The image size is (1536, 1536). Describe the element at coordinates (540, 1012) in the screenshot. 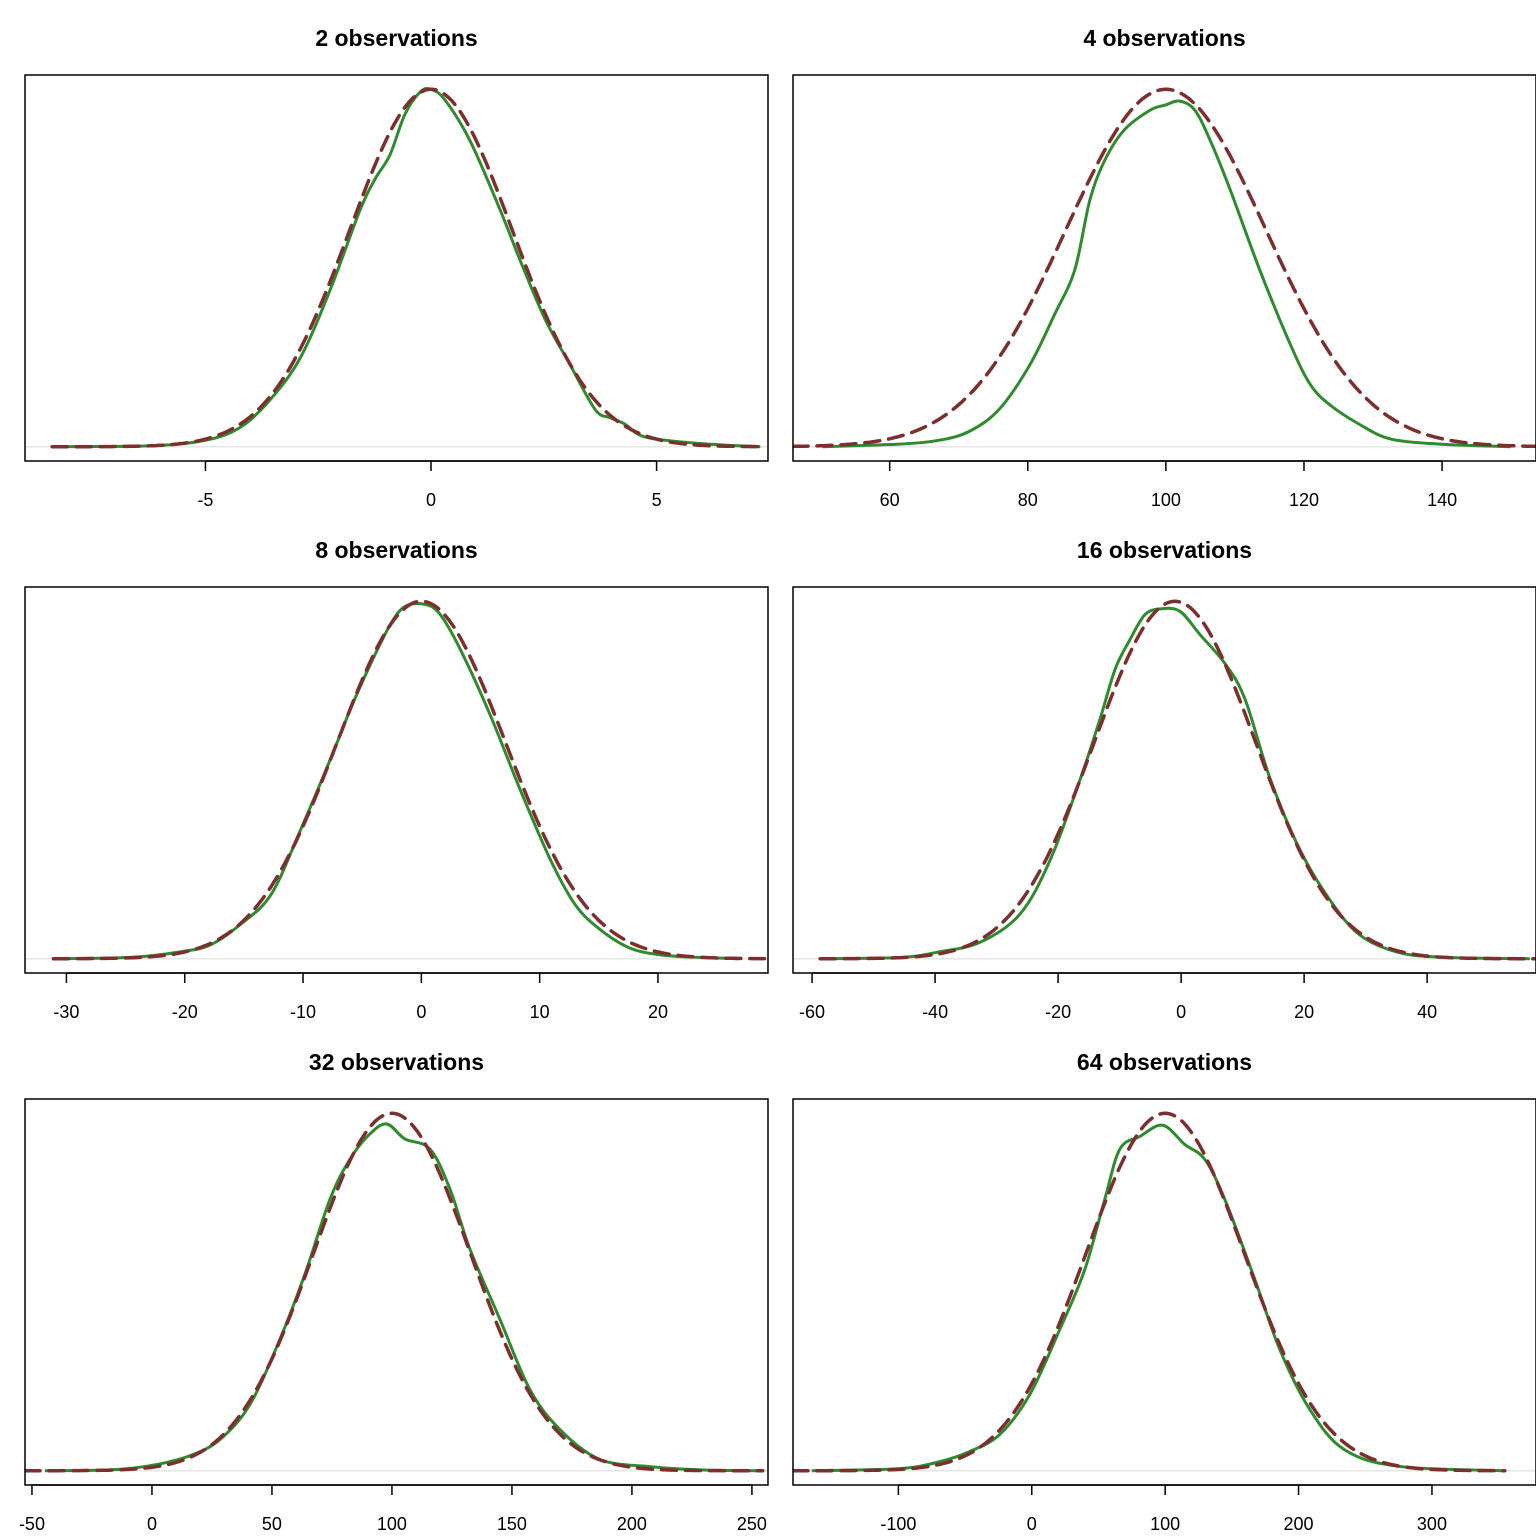

I see `x-tick-label: 10` at that location.